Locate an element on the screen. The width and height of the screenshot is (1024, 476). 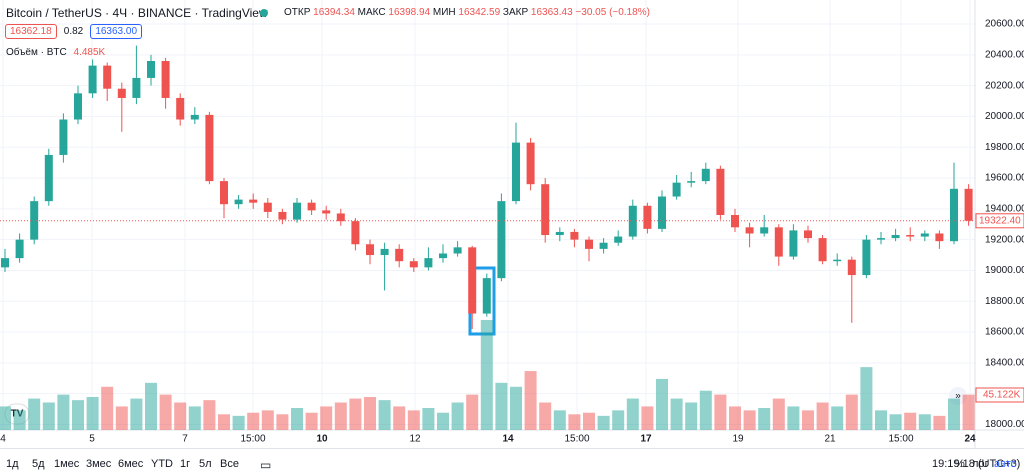
auto-button: авто is located at coordinates (1005, 464).